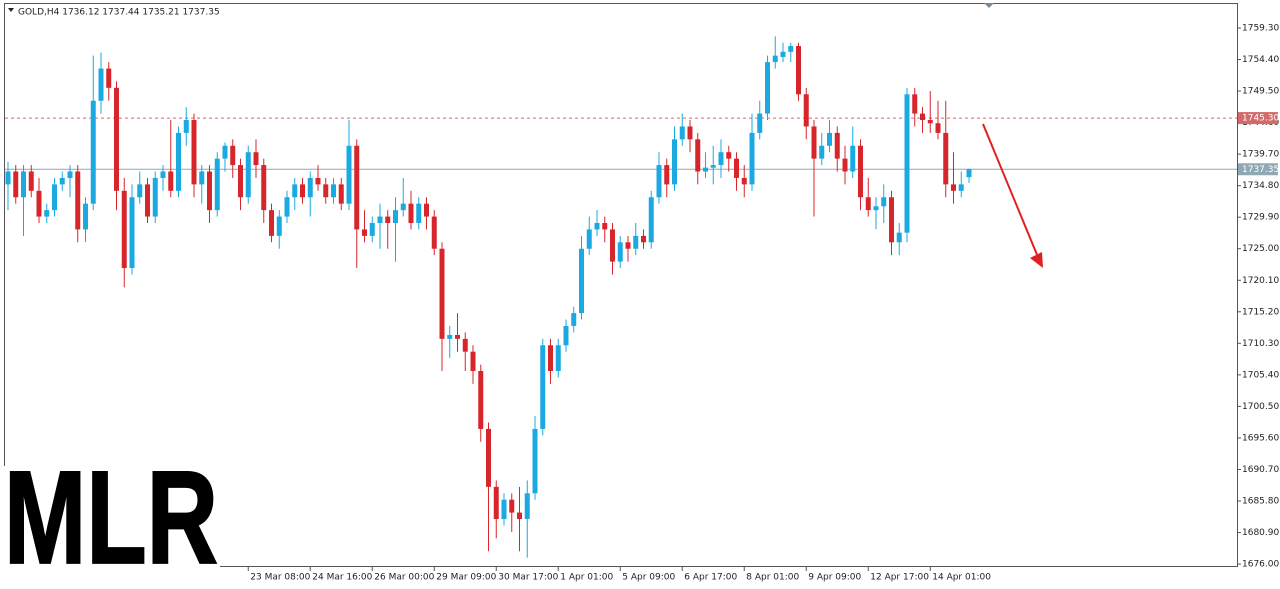 The width and height of the screenshot is (1280, 589). What do you see at coordinates (1260, 312) in the screenshot?
I see `y-tick-label: 1715.20` at bounding box center [1260, 312].